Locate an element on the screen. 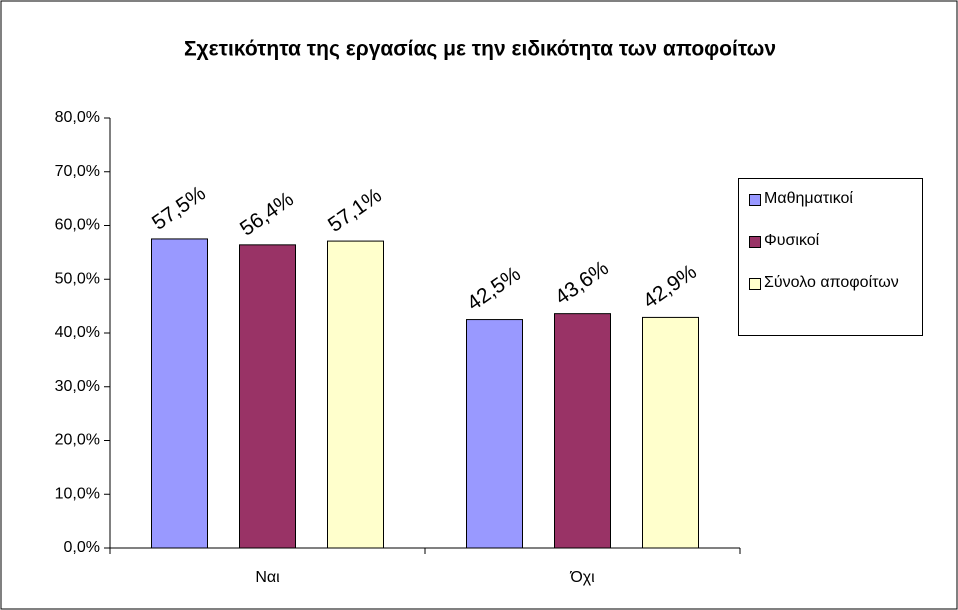 This screenshot has height=610, width=958. y-tick-label: 70,0% is located at coordinates (77, 171).